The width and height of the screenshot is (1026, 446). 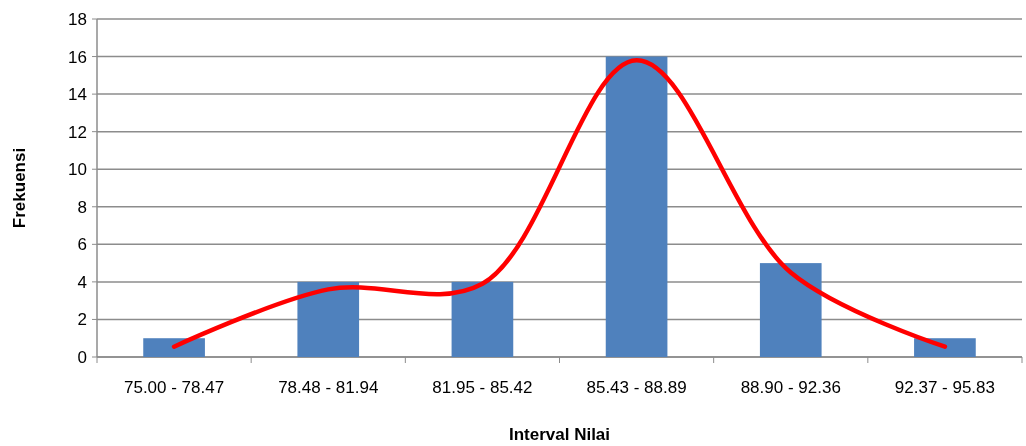 What do you see at coordinates (19, 188) in the screenshot?
I see `y-axis-title: Frekuensi` at bounding box center [19, 188].